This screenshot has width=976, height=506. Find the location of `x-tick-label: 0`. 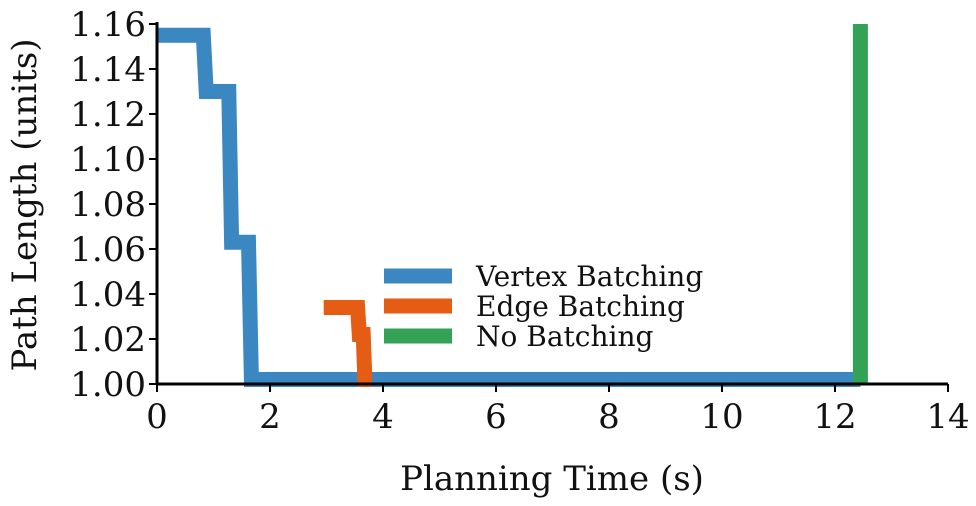

x-tick-label: 0 is located at coordinates (157, 417).